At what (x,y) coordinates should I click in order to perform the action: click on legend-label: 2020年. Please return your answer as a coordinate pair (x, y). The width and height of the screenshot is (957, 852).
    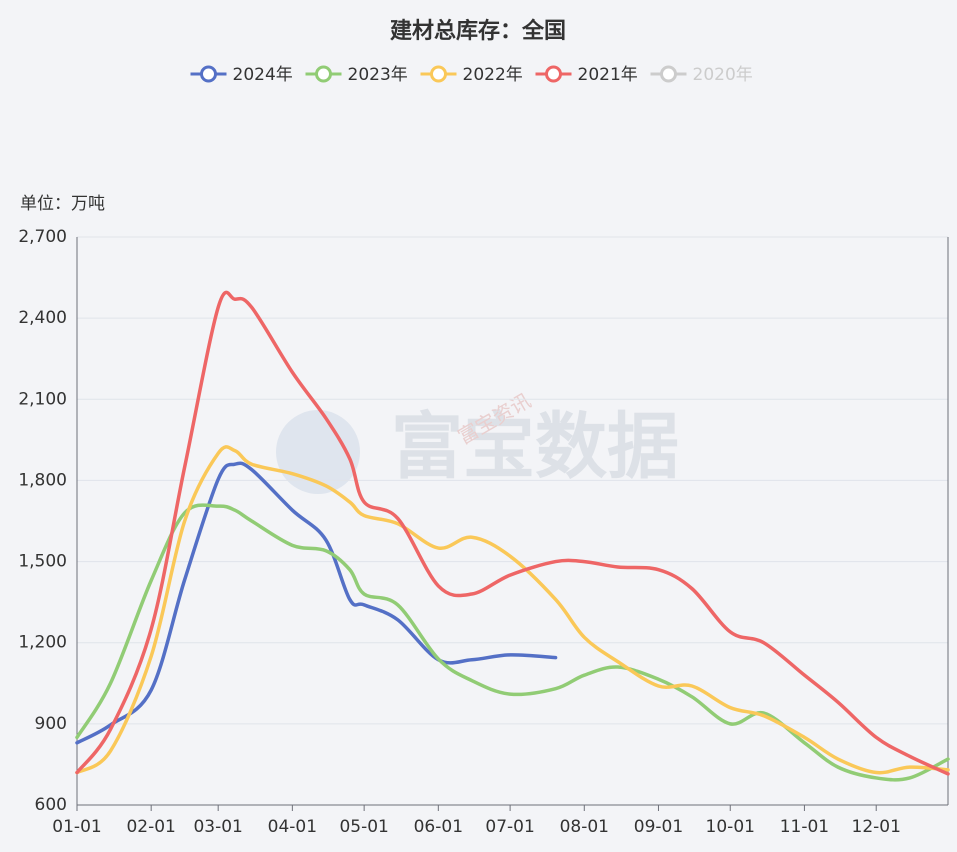
    Looking at the image, I should click on (723, 75).